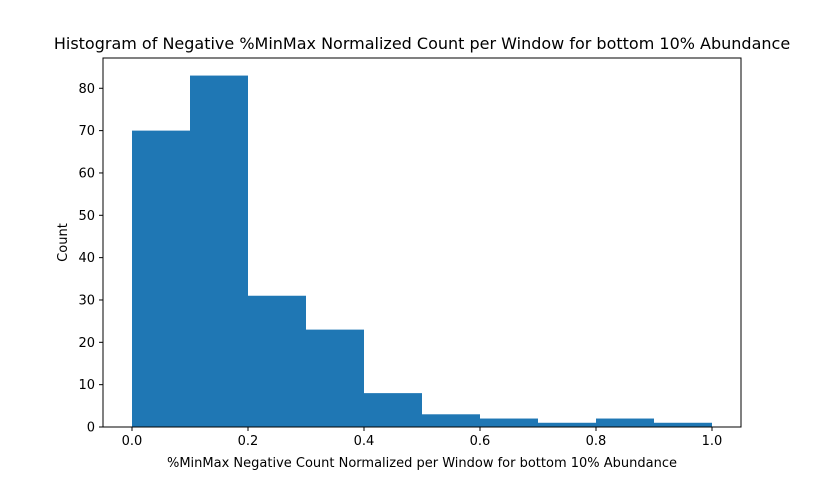 Image resolution: width=824 pixels, height=480 pixels. What do you see at coordinates (86, 89) in the screenshot?
I see `y-tick-label: 80` at bounding box center [86, 89].